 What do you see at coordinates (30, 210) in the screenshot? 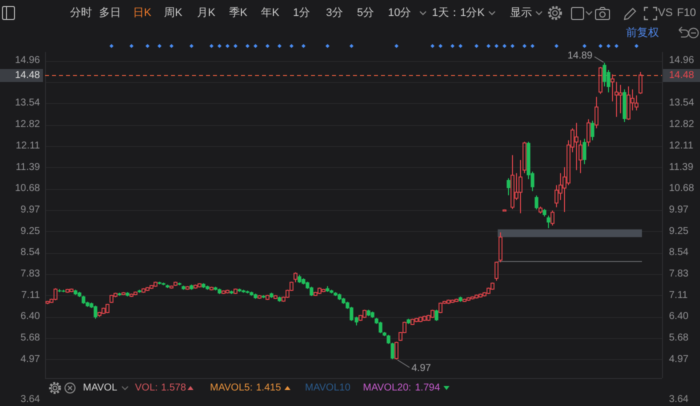
I see `y-tick-label: 9.97` at bounding box center [30, 210].